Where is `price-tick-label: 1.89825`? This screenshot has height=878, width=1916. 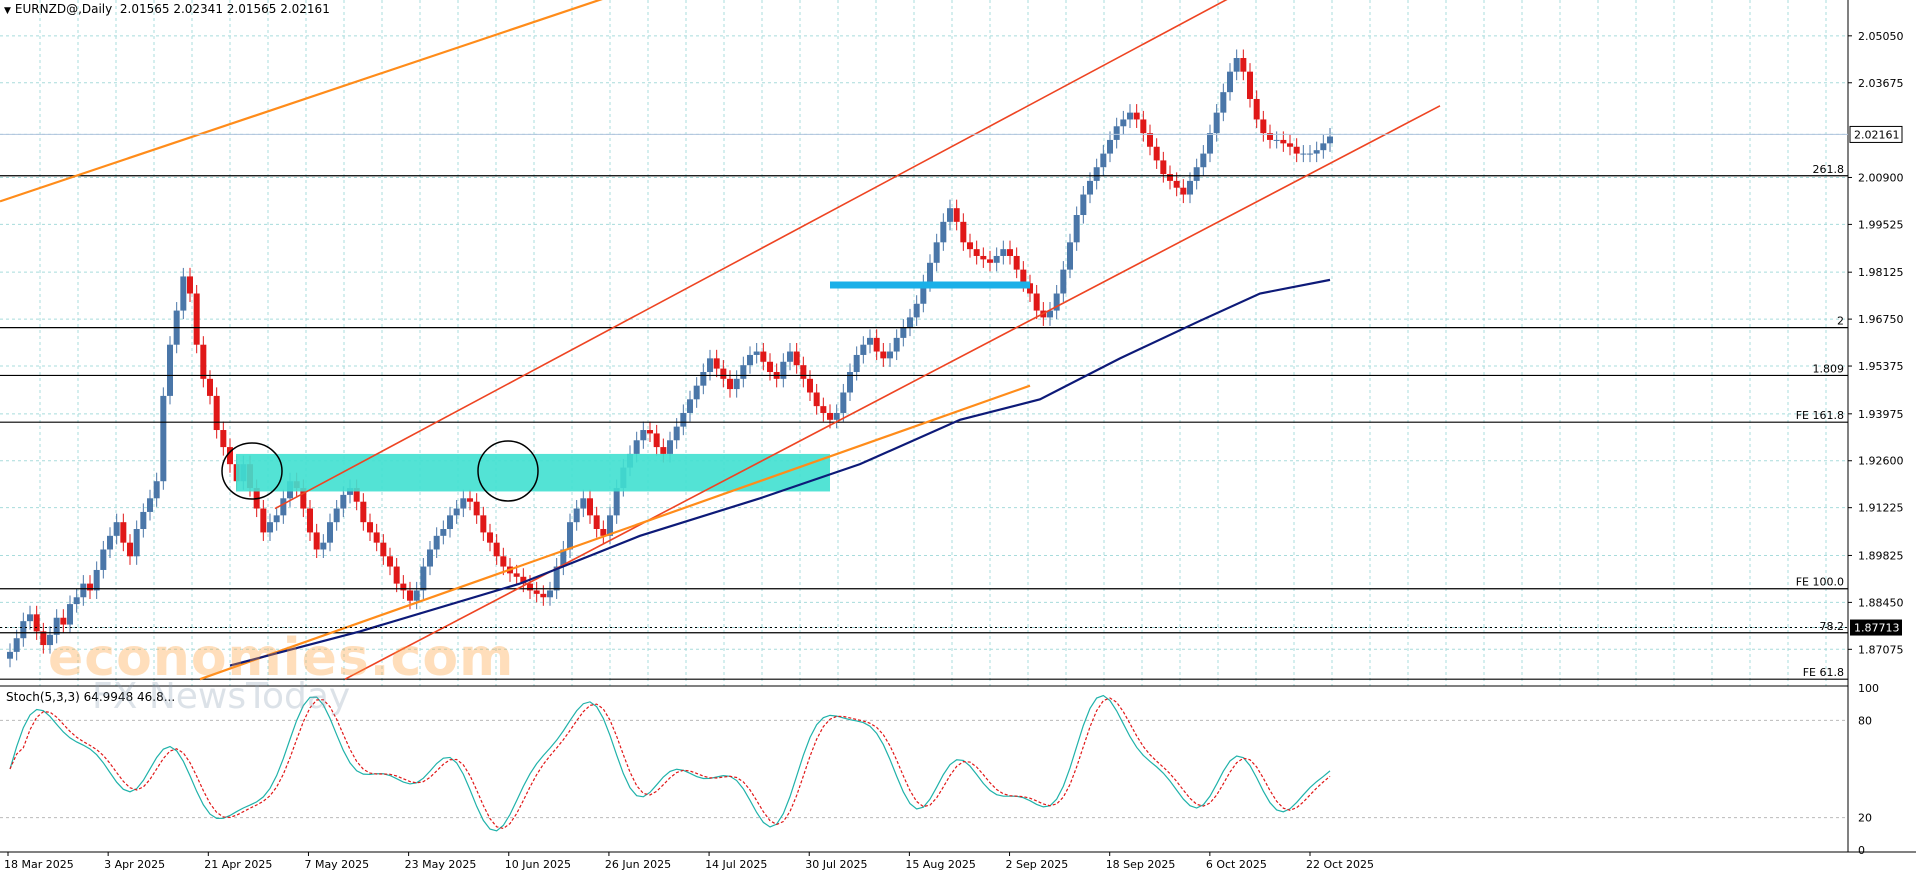
price-tick-label: 1.89825 is located at coordinates (1881, 555).